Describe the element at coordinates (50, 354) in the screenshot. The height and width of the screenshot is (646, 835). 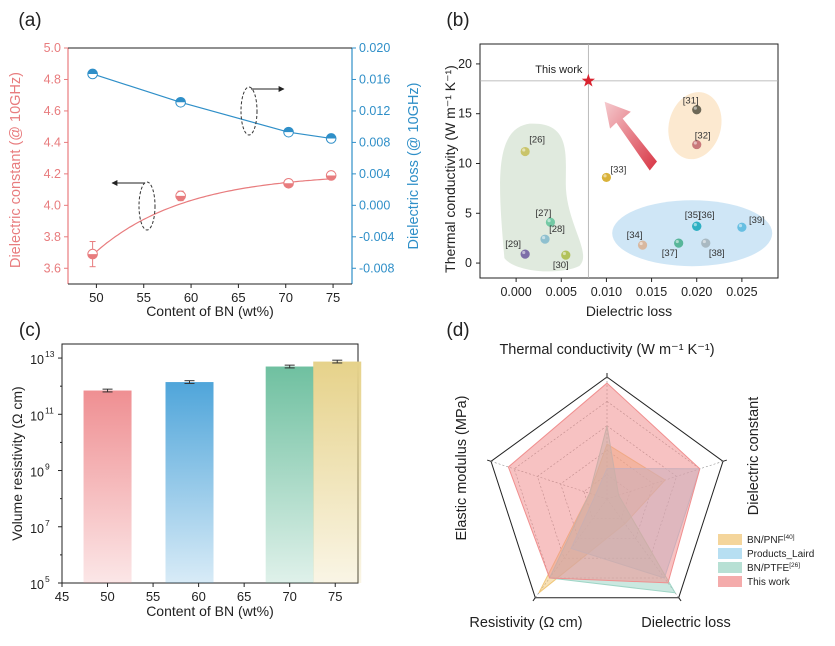
I see `y-tick-exponent: 13` at that location.